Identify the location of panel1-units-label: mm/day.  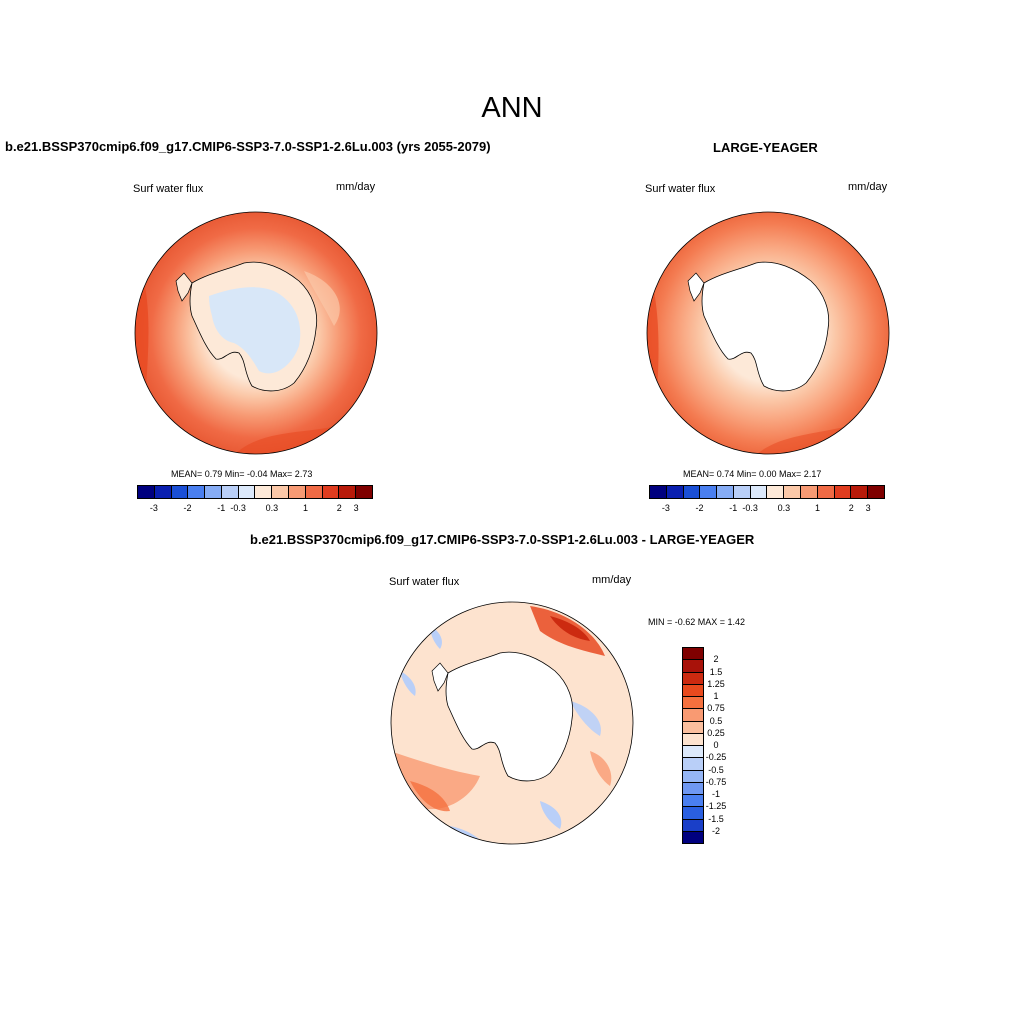
(356, 187).